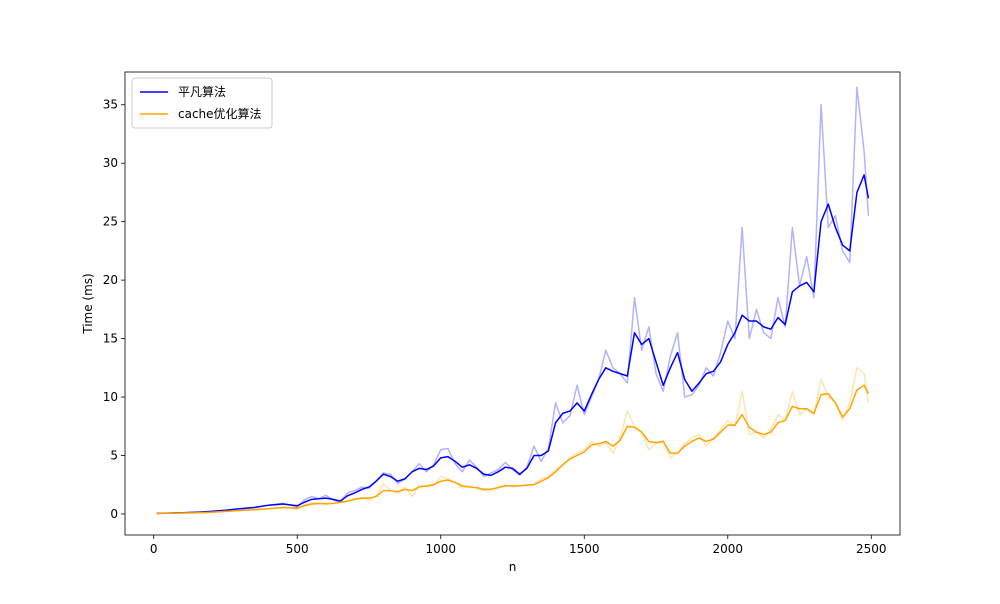 The image size is (1000, 604). What do you see at coordinates (871, 549) in the screenshot?
I see `x-tick-label: 2500` at bounding box center [871, 549].